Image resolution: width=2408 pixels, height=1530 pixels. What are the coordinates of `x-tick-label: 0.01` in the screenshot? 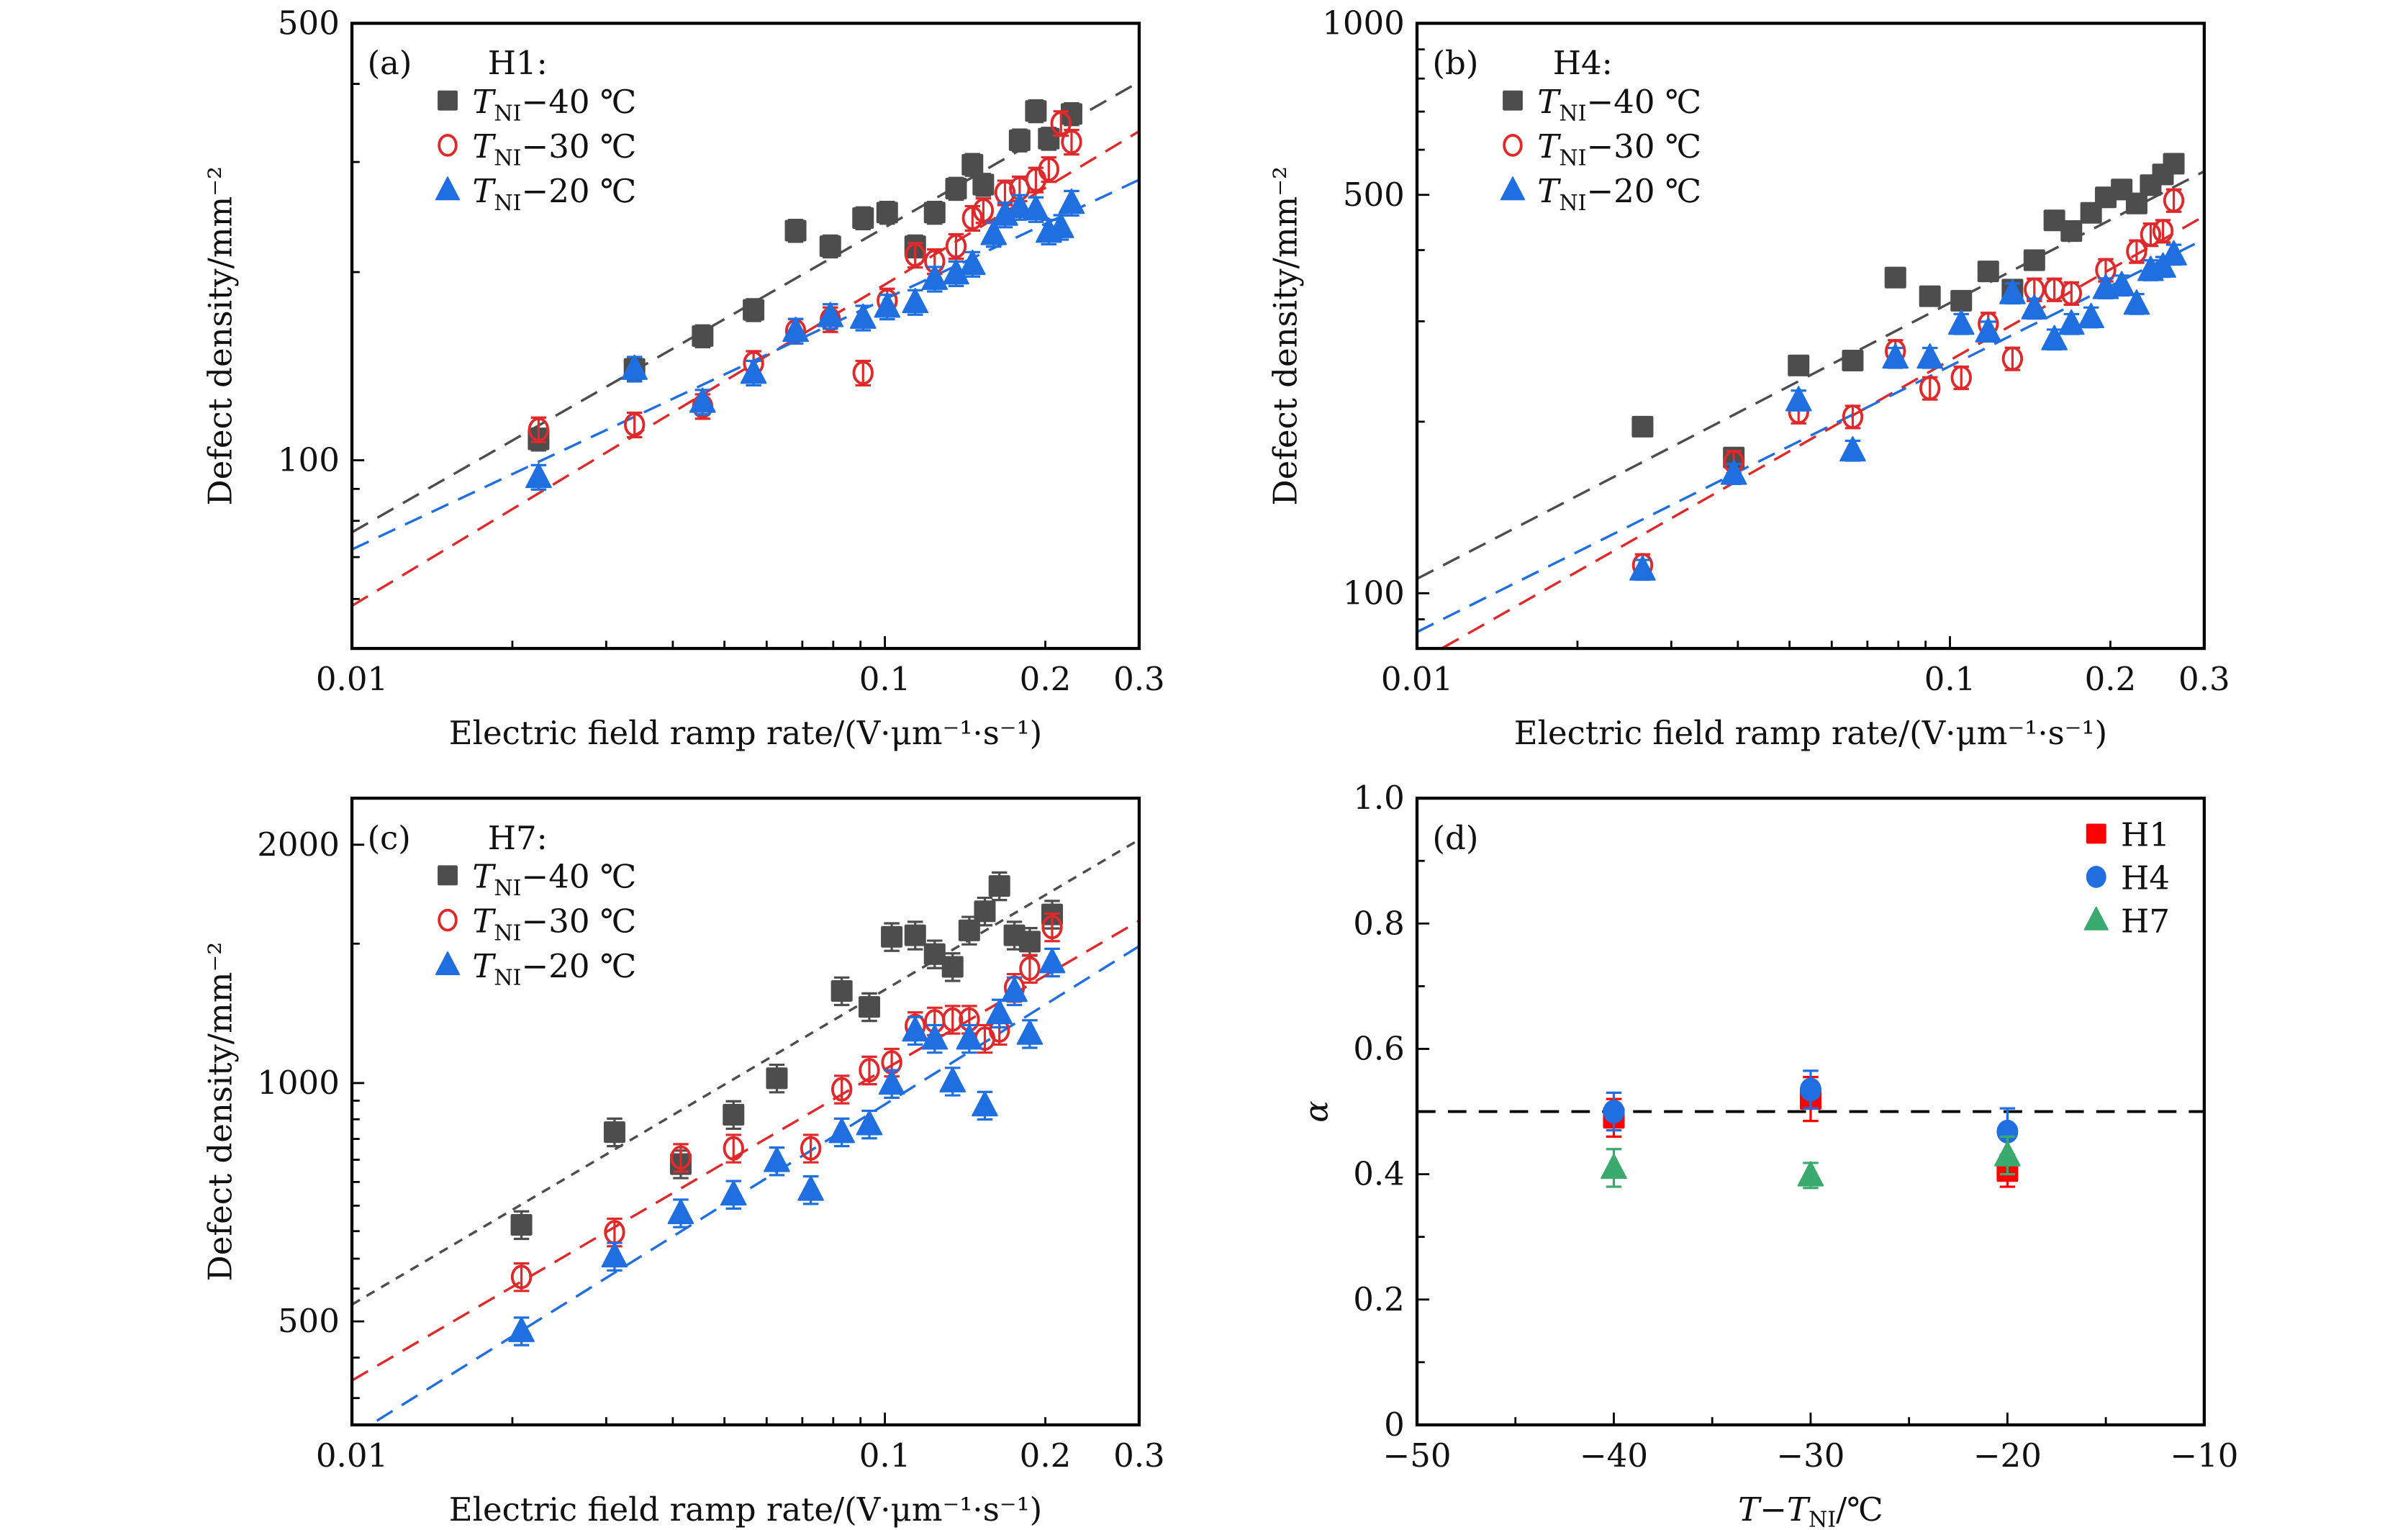 It's located at (352, 1455).